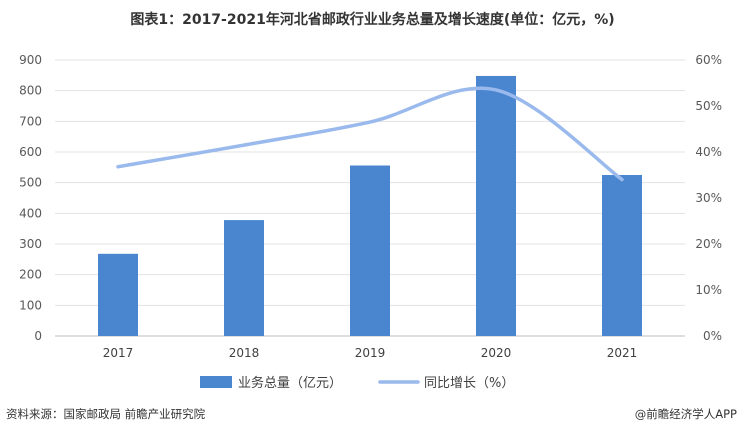 Image resolution: width=745 pixels, height=434 pixels. Describe the element at coordinates (496, 206) in the screenshot. I see `bar-2020` at that location.